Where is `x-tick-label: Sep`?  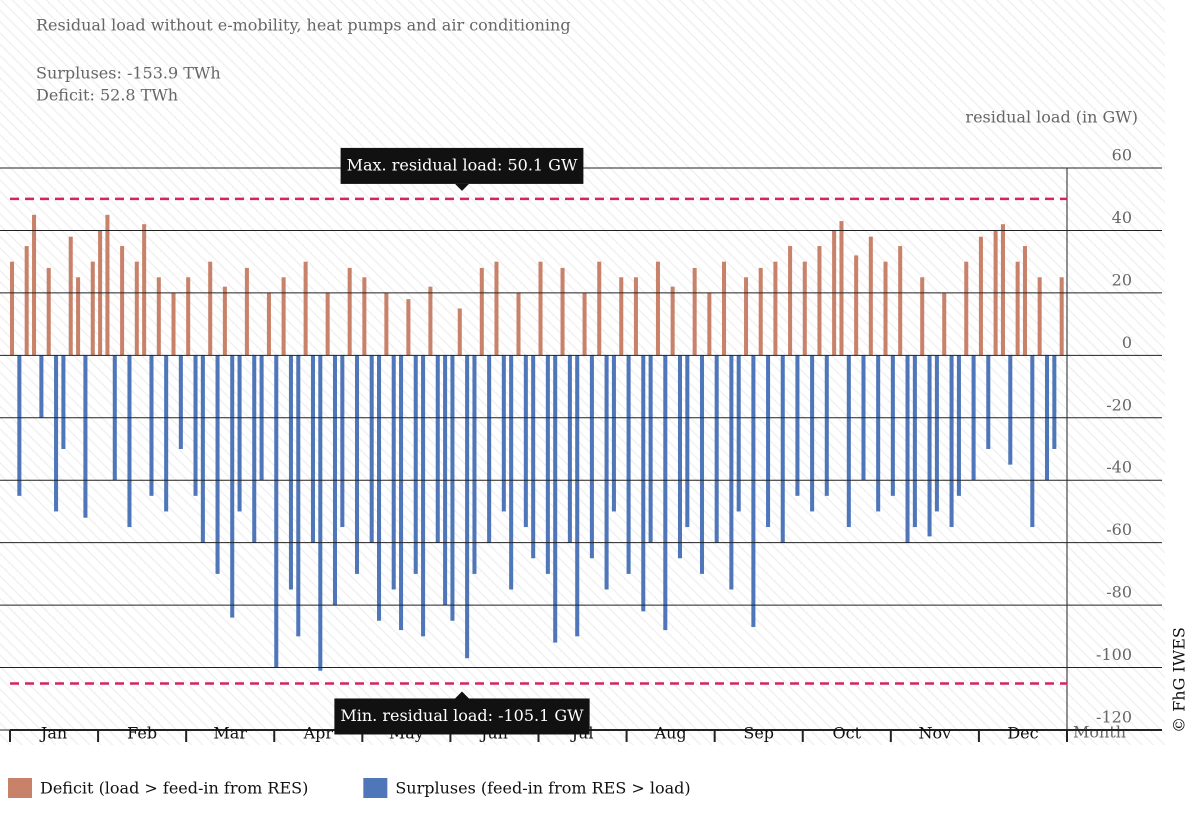
x-tick-label: Sep is located at coordinates (758, 733).